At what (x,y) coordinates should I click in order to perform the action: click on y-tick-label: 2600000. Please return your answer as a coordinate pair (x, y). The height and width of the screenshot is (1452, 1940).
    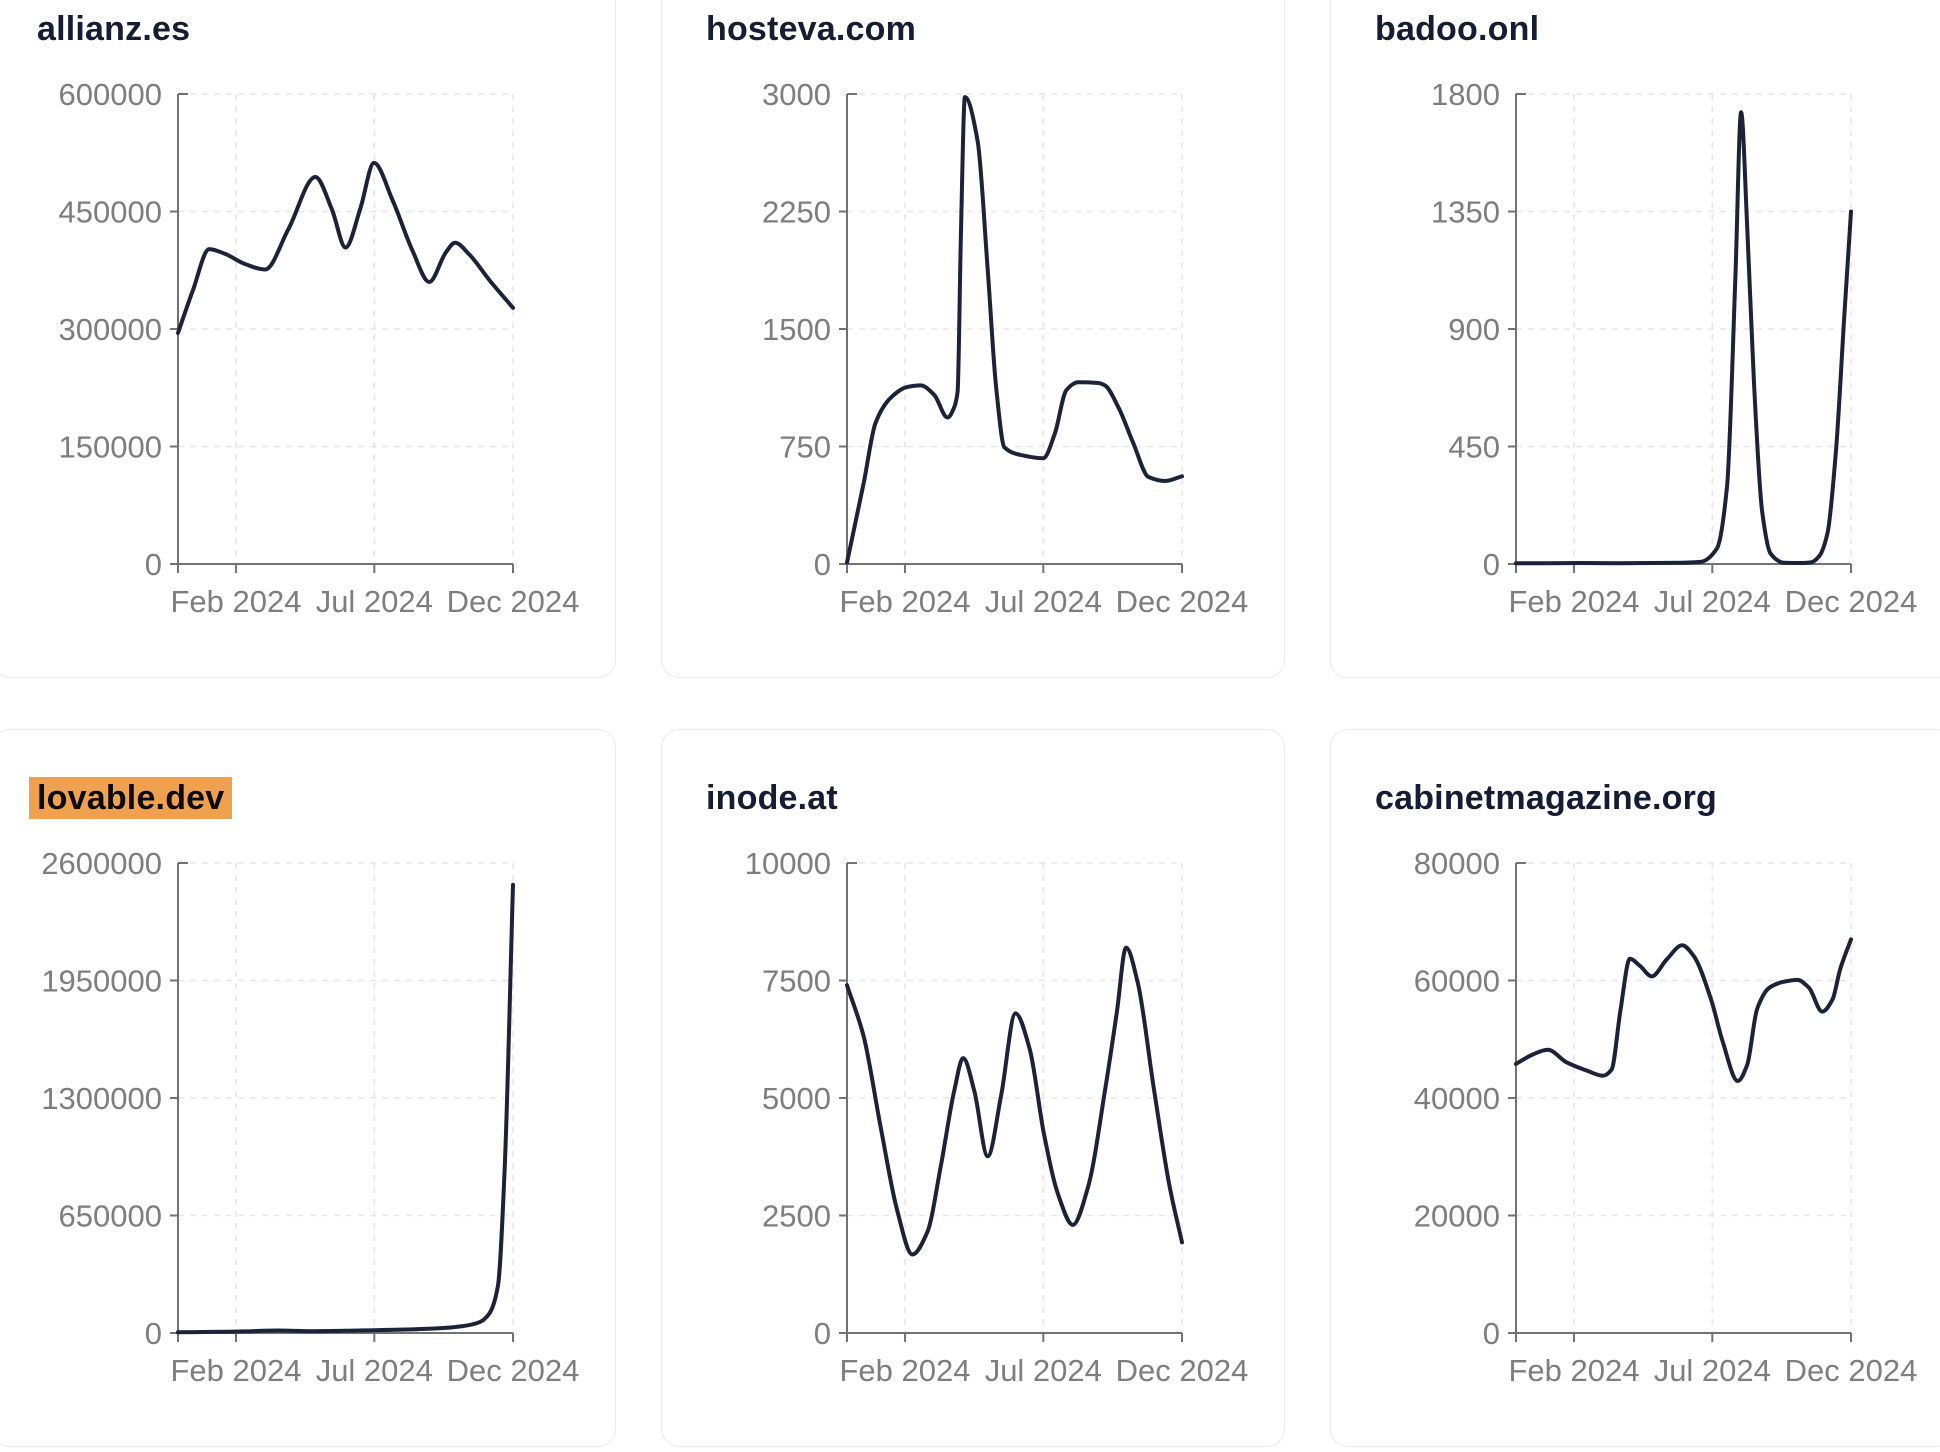
    Looking at the image, I should click on (101, 863).